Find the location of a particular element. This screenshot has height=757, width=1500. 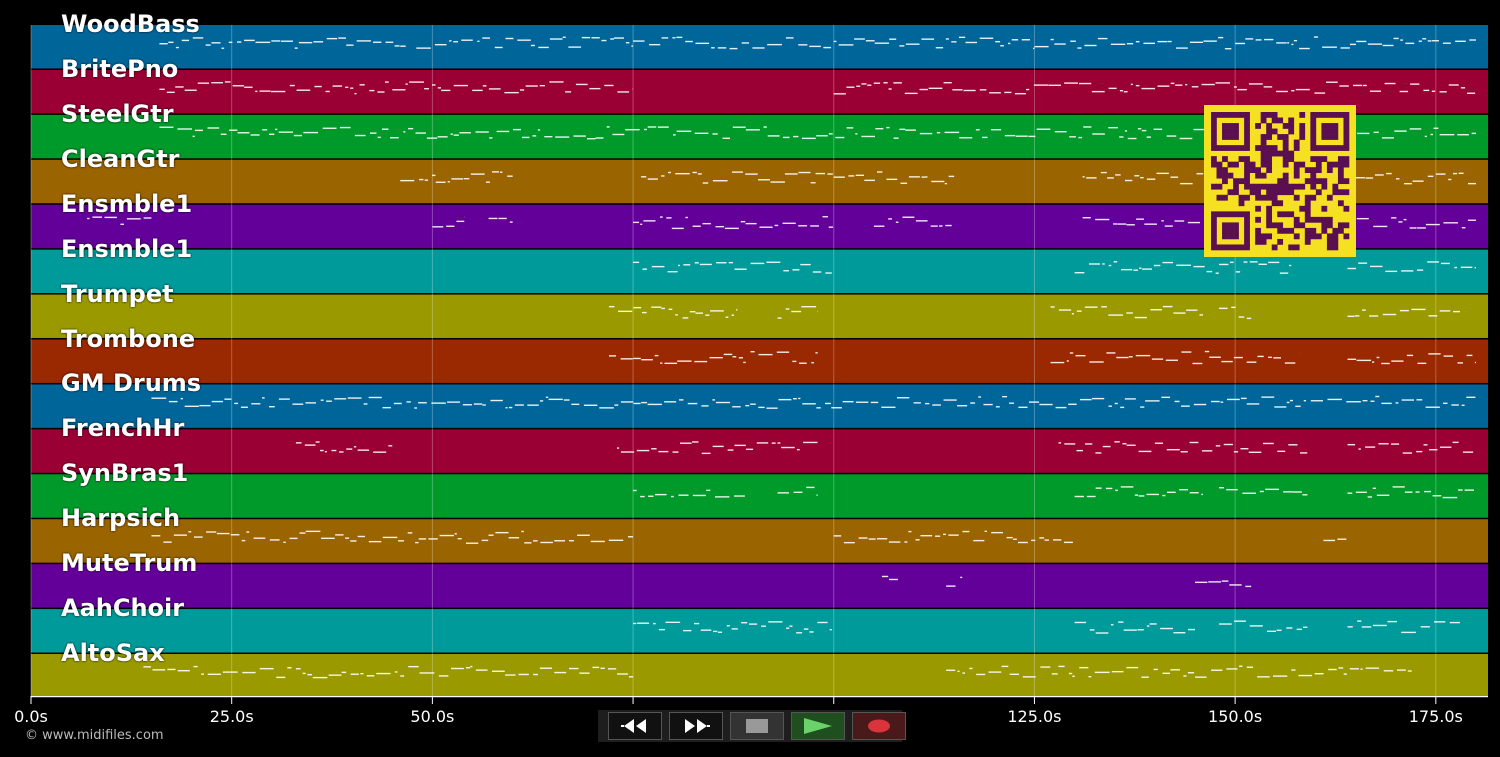

track-label: FrenchHr is located at coordinates (123, 428).